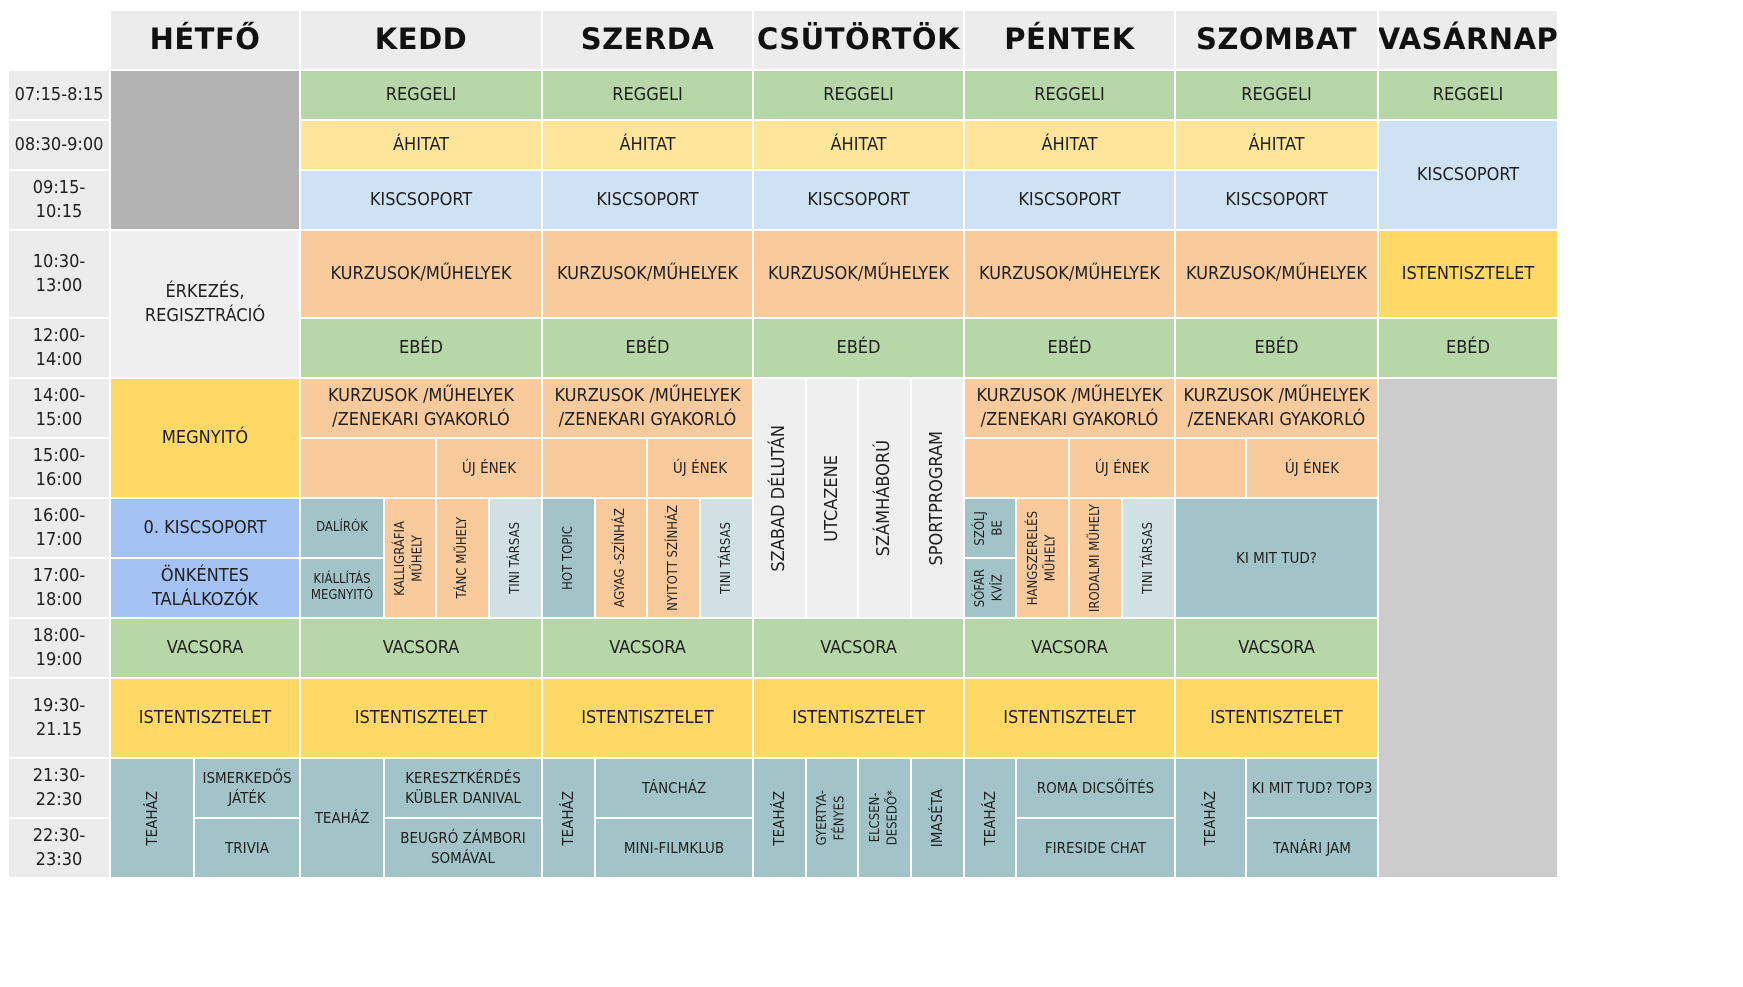 The height and width of the screenshot is (987, 1743). I want to click on wednesday-teahaz: TEAHÁZ, so click(568, 818).